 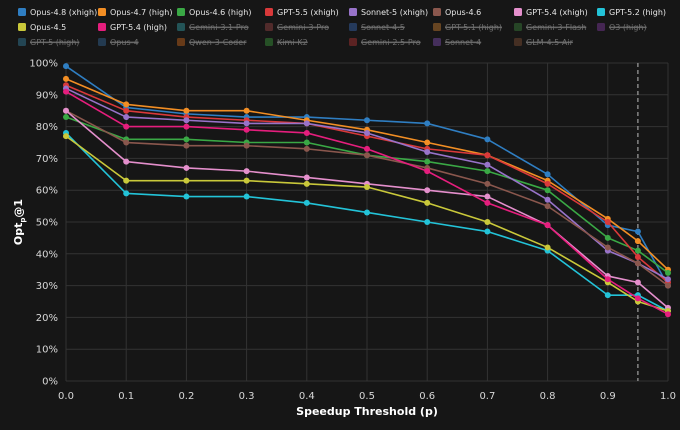 I want to click on legend-item-gemini-3-flash: Gemini-3-Flash, so click(x=550, y=27).